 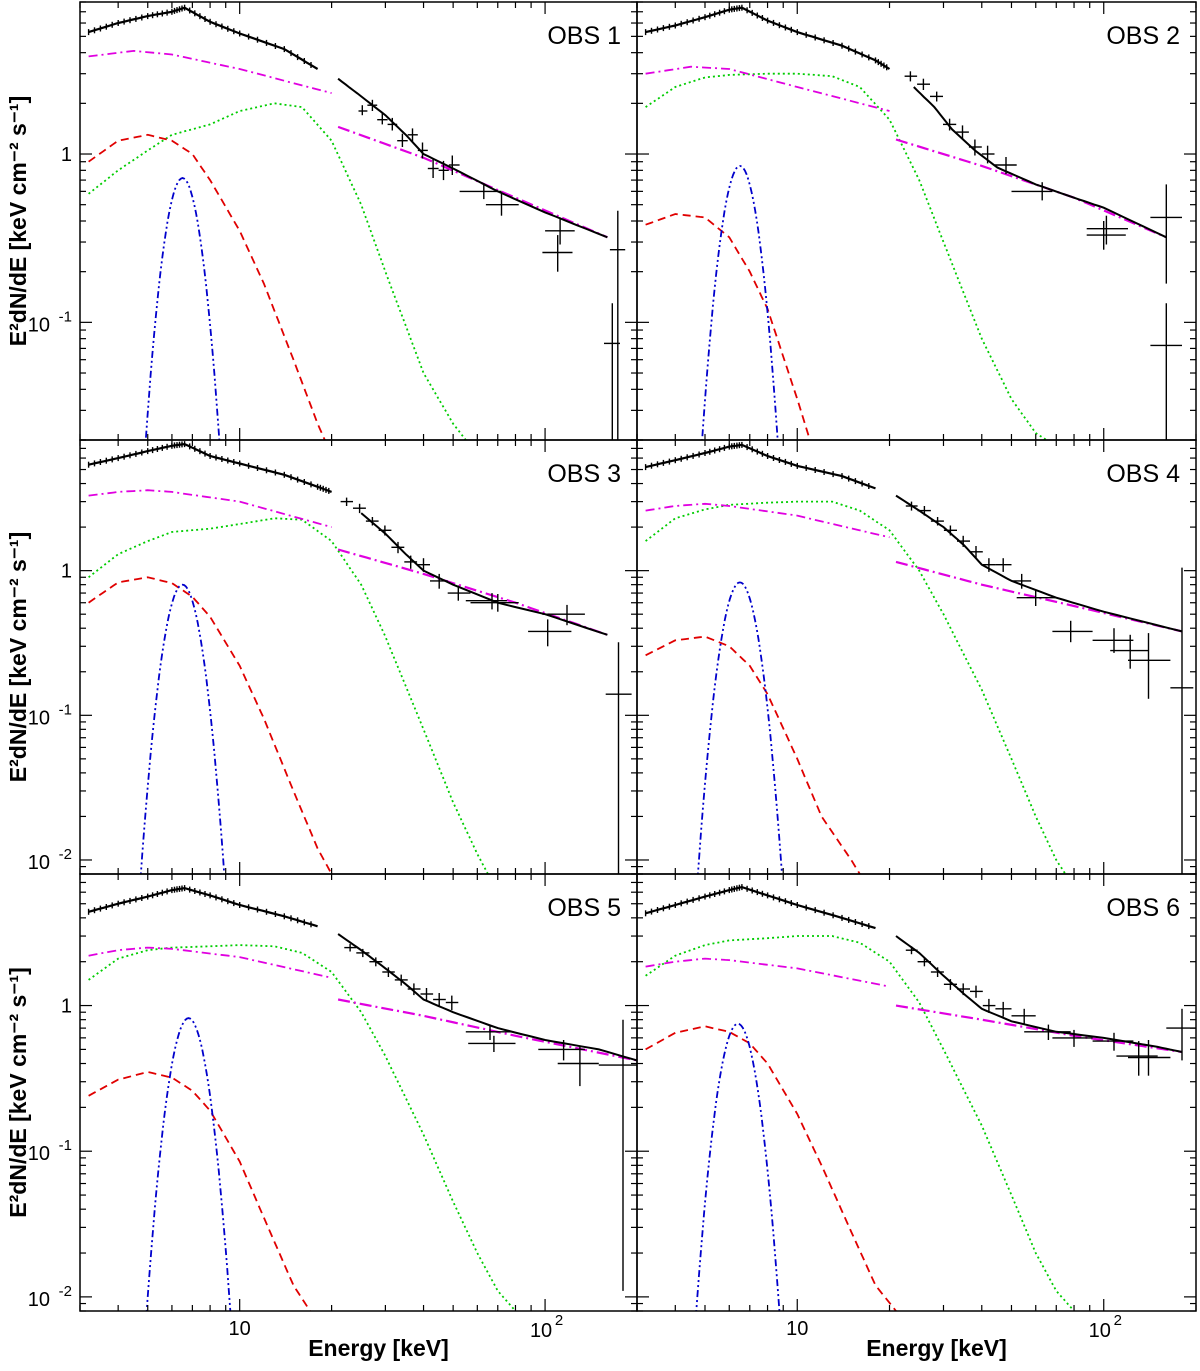 What do you see at coordinates (1039, 1029) in the screenshot?
I see `powerlaw-curve-hard` at bounding box center [1039, 1029].